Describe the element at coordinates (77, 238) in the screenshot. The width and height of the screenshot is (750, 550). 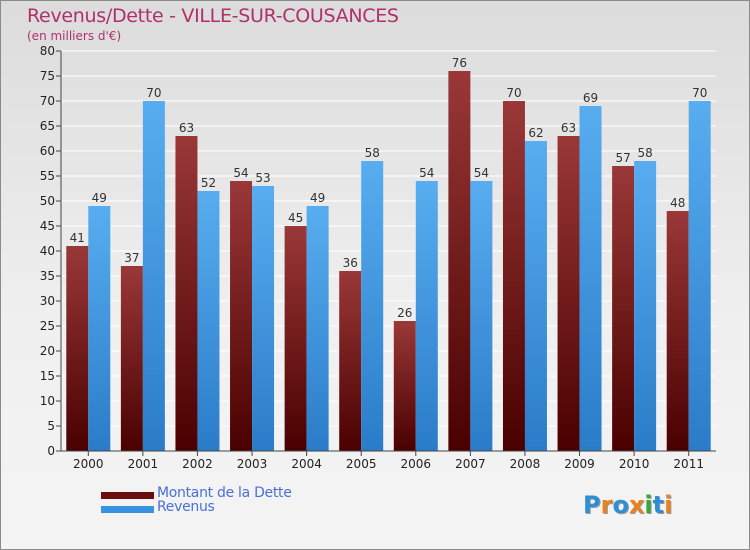
I see `data-label-dette: 41` at that location.